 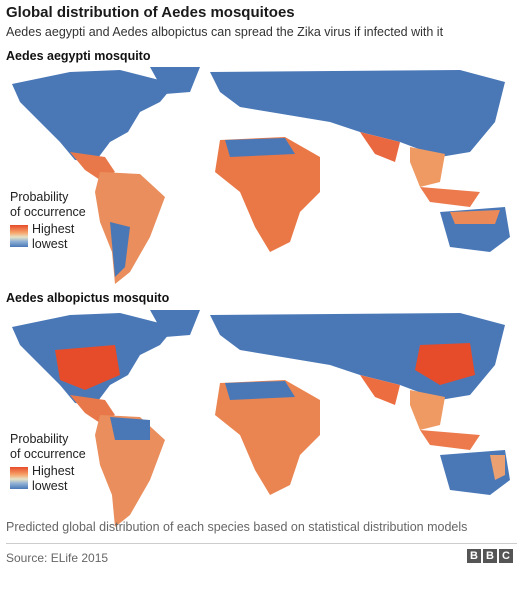 What do you see at coordinates (357, 113) in the screenshot?
I see `eurasia-landmass` at bounding box center [357, 113].